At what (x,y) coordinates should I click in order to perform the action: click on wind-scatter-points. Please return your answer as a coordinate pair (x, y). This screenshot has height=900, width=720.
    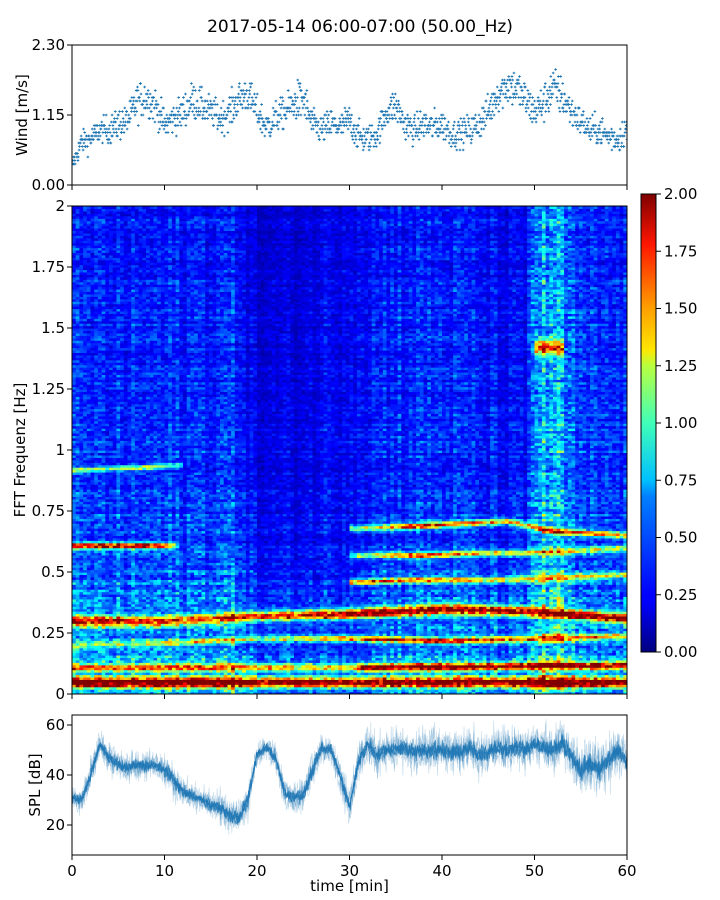
    Looking at the image, I should click on (350, 116).